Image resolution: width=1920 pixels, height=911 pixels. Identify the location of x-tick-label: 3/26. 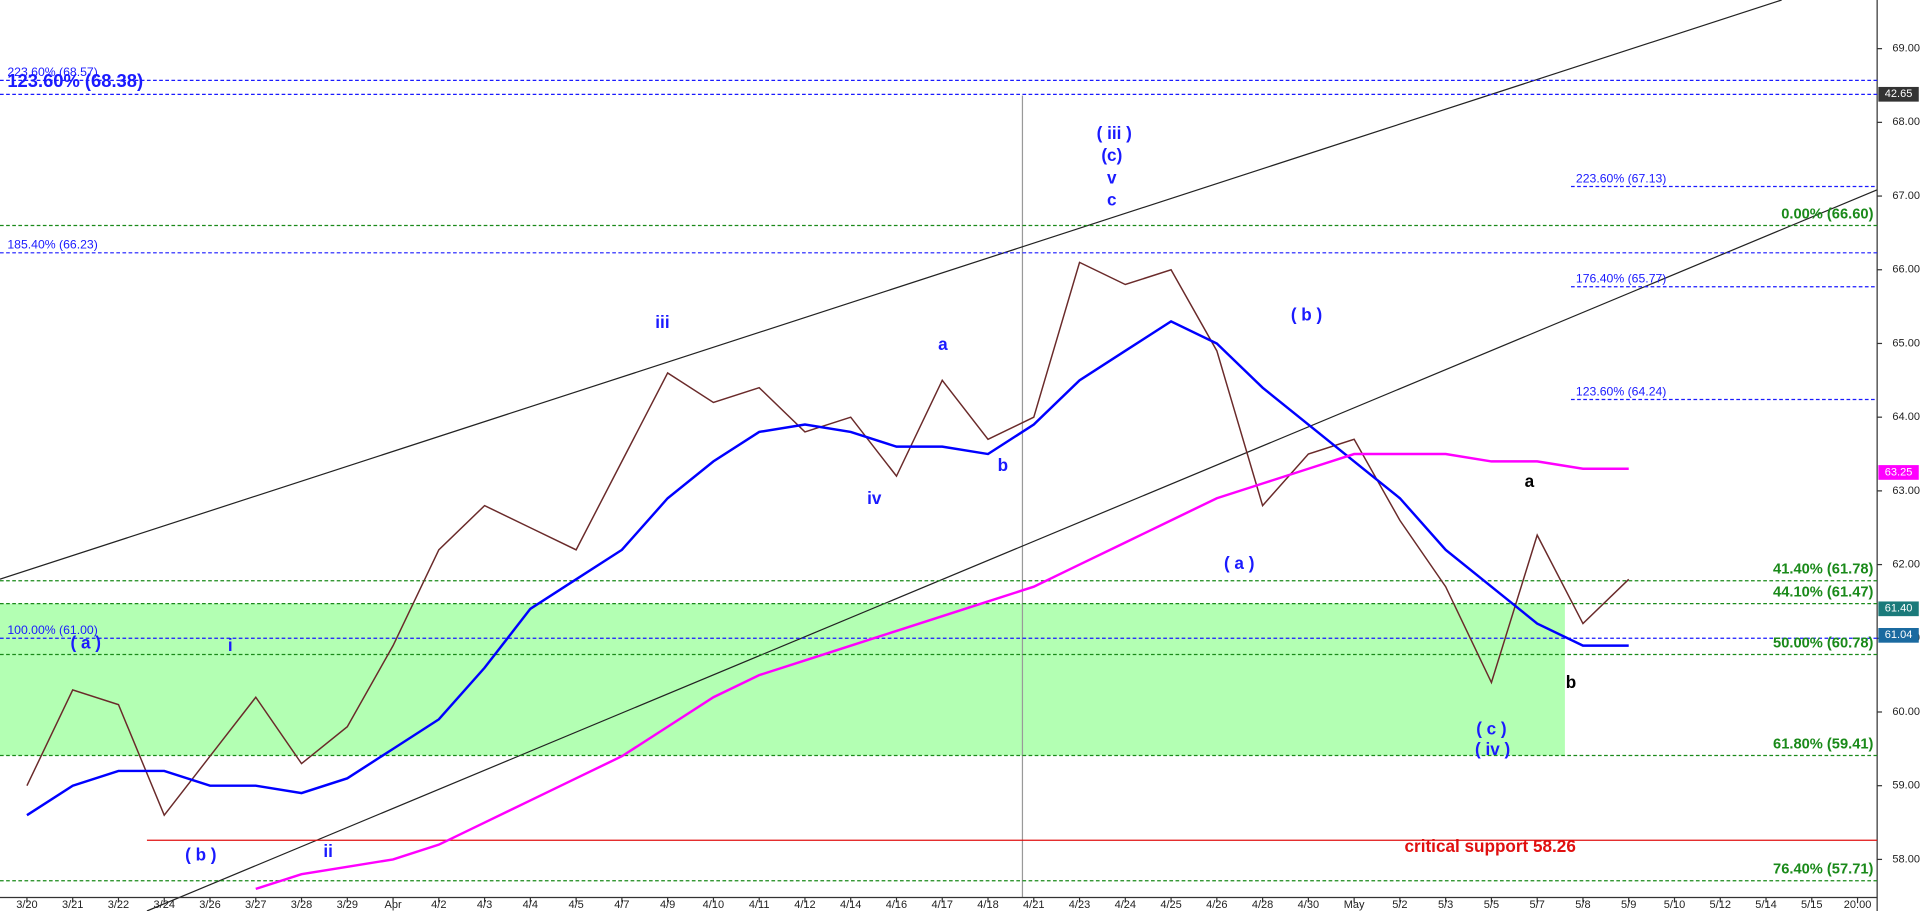
(209, 905).